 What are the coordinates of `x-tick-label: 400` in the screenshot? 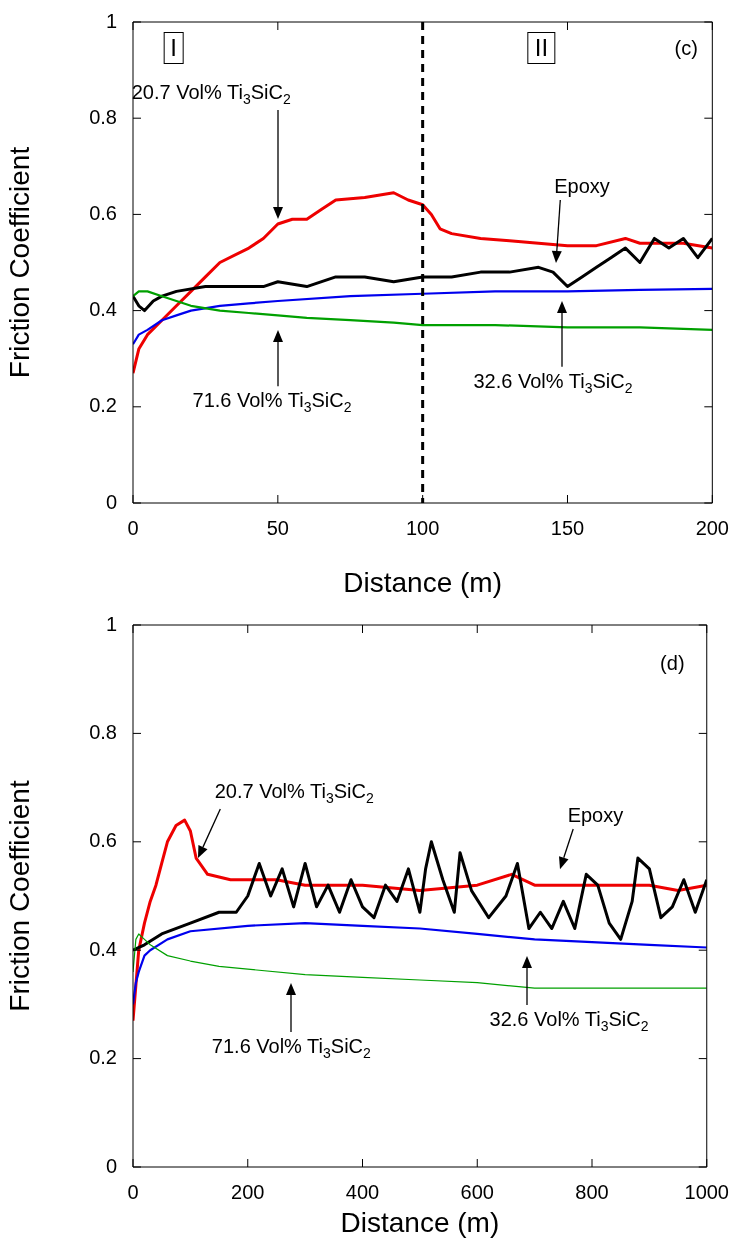 It's located at (362, 1191).